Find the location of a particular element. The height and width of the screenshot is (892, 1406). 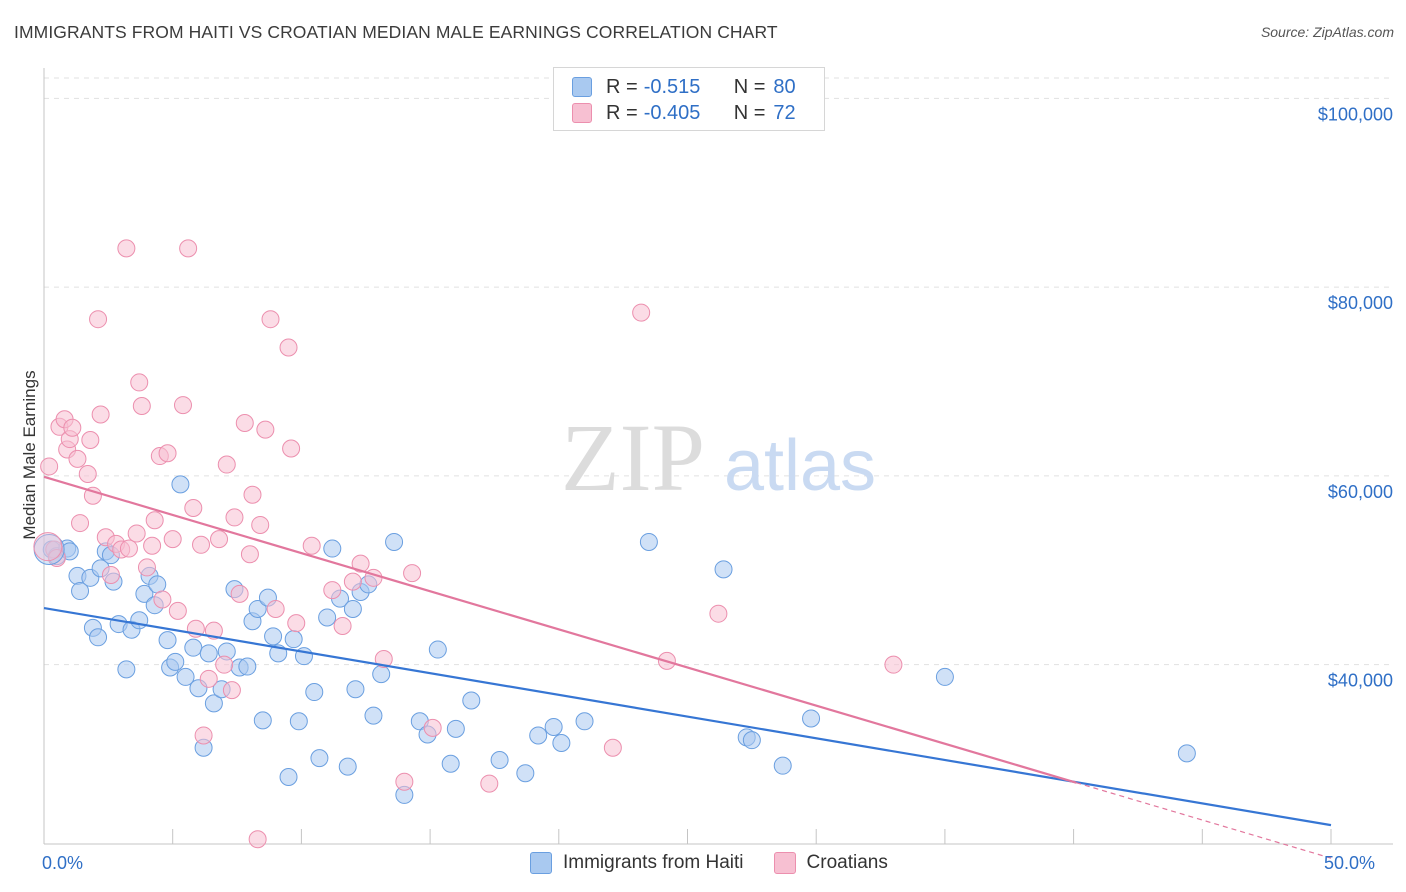

watermark: ZIP atlas is located at coordinates (718, 457).